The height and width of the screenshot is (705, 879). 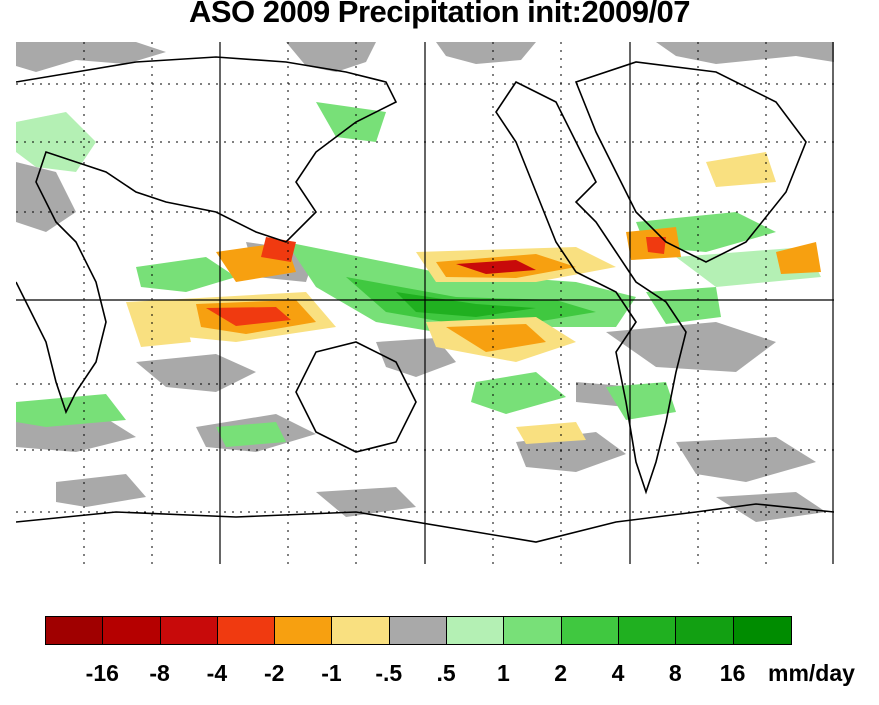 I want to click on colorbar-tick-label: -2, so click(x=274, y=673).